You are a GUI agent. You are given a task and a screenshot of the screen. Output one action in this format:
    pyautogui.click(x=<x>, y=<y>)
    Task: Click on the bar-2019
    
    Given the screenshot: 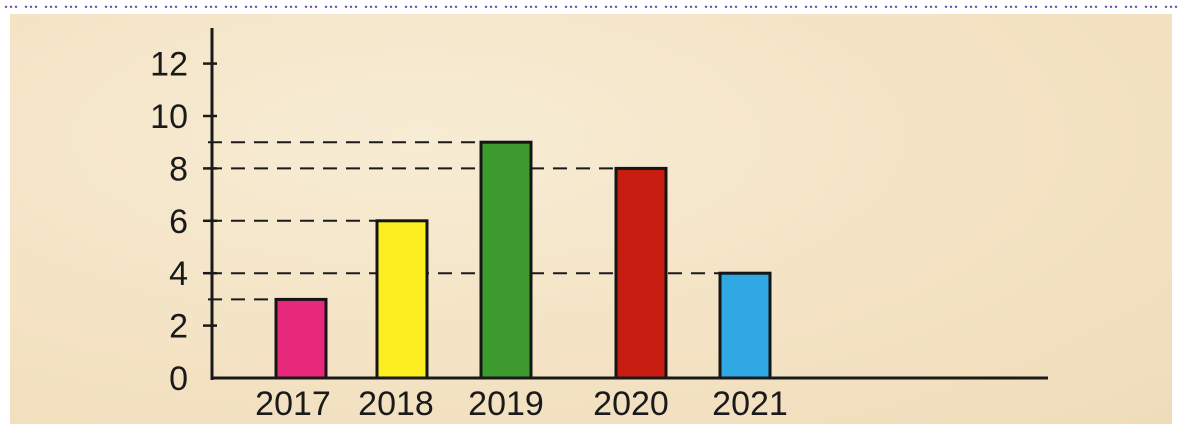 What is the action you would take?
    pyautogui.click(x=506, y=260)
    